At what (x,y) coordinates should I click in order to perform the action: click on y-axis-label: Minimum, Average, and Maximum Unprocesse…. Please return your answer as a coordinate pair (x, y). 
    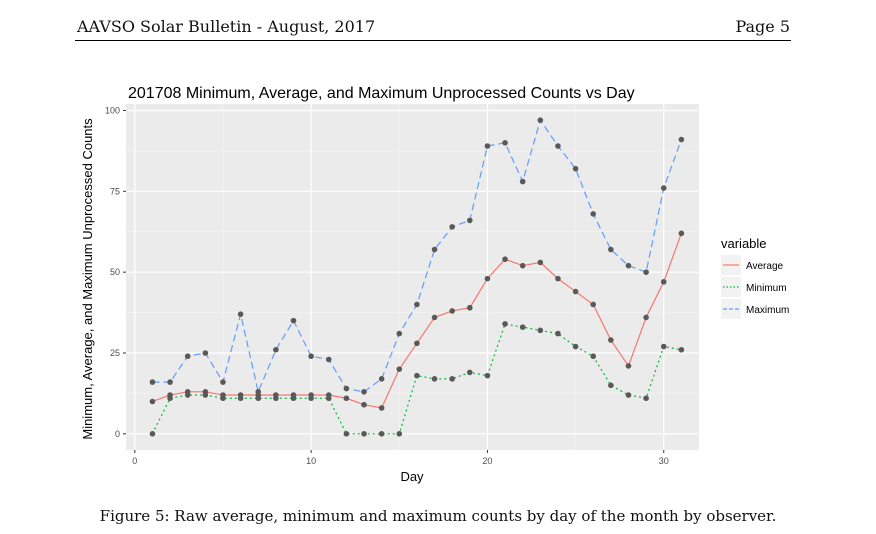
    Looking at the image, I should click on (87, 279).